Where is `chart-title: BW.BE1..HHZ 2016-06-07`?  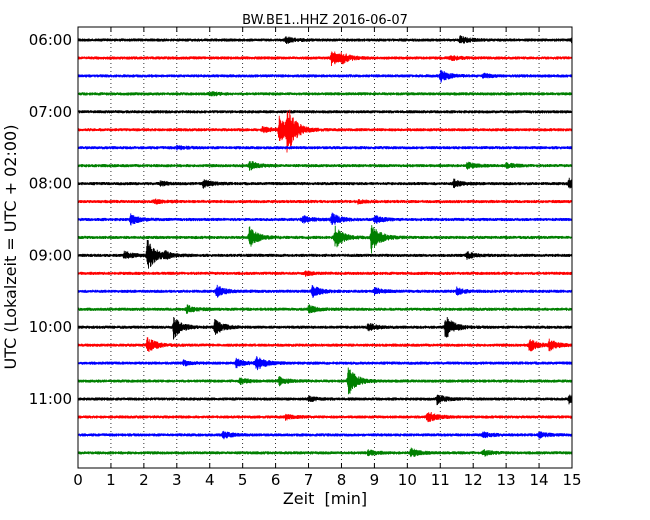
chart-title: BW.BE1..HHZ 2016-06-07 is located at coordinates (325, 20).